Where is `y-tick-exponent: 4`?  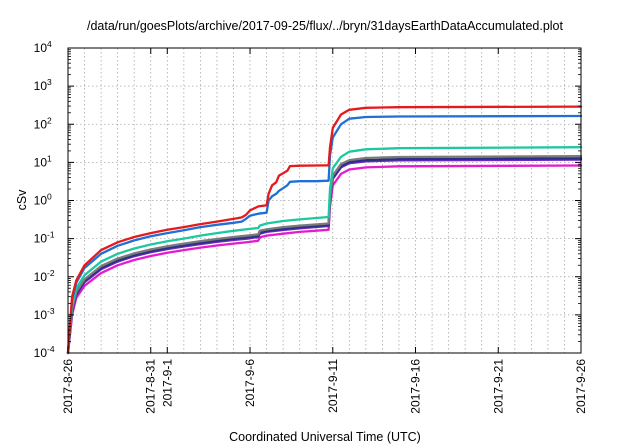
y-tick-exponent: 4 is located at coordinates (49, 44).